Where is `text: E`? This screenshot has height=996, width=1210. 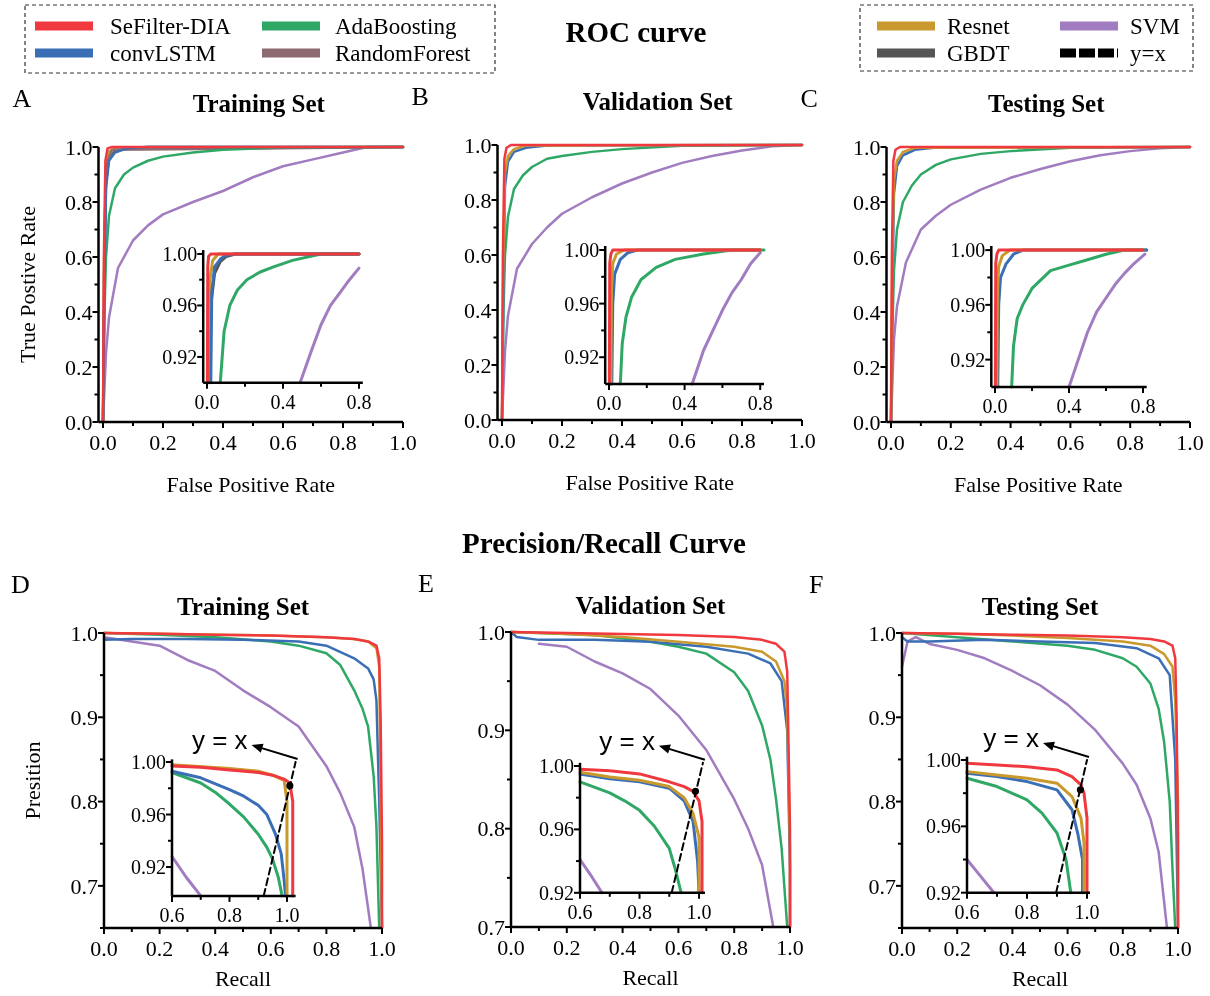
text: E is located at coordinates (426, 583).